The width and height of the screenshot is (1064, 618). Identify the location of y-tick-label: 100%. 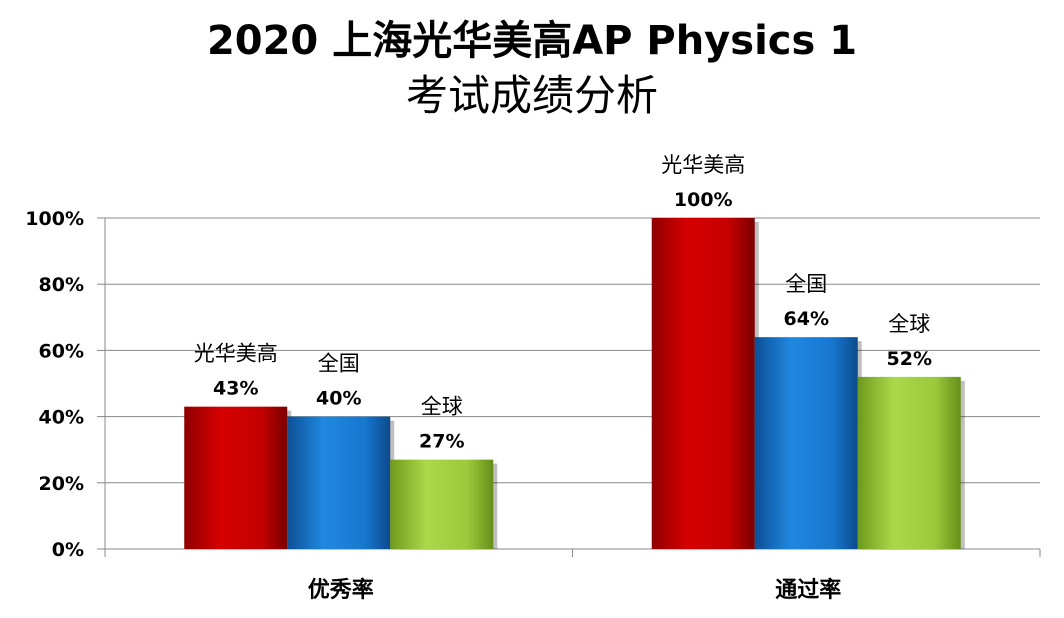
(54, 219).